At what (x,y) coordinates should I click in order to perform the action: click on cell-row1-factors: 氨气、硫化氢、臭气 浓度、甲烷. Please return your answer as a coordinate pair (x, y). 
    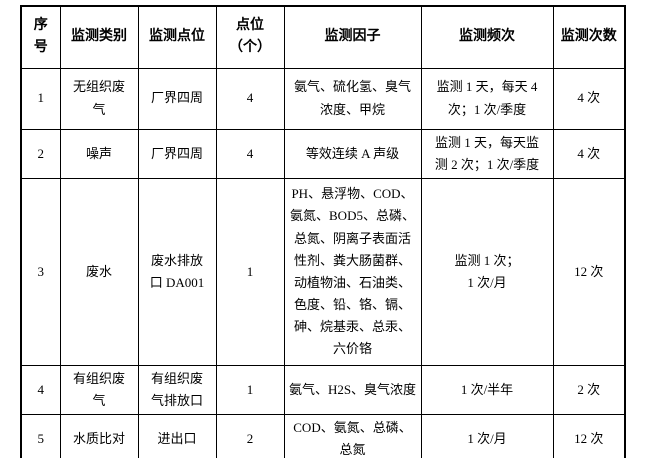
    Looking at the image, I should click on (352, 98).